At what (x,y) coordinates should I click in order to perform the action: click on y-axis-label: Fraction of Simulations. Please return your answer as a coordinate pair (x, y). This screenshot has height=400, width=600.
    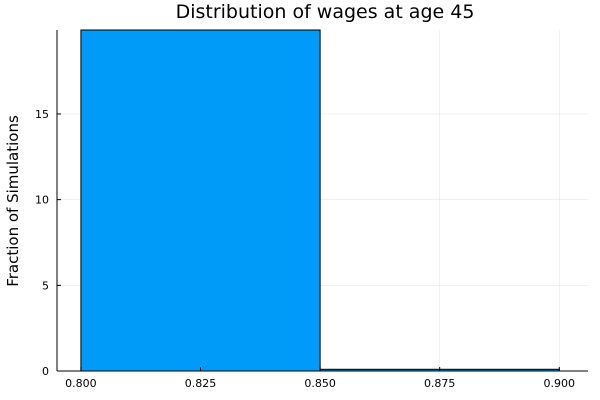
    Looking at the image, I should click on (13, 201).